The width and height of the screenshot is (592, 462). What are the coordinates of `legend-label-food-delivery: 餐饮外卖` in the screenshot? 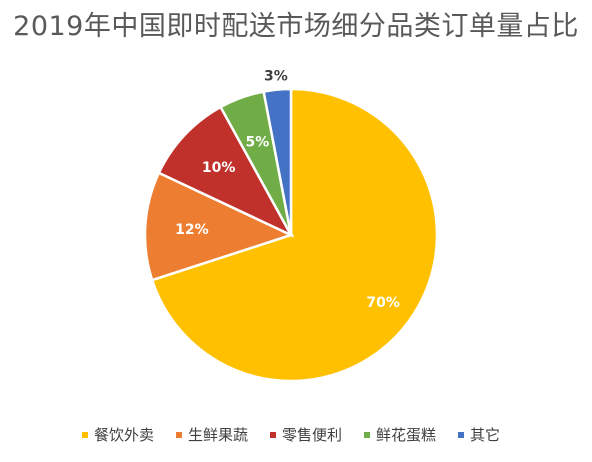 It's located at (124, 435).